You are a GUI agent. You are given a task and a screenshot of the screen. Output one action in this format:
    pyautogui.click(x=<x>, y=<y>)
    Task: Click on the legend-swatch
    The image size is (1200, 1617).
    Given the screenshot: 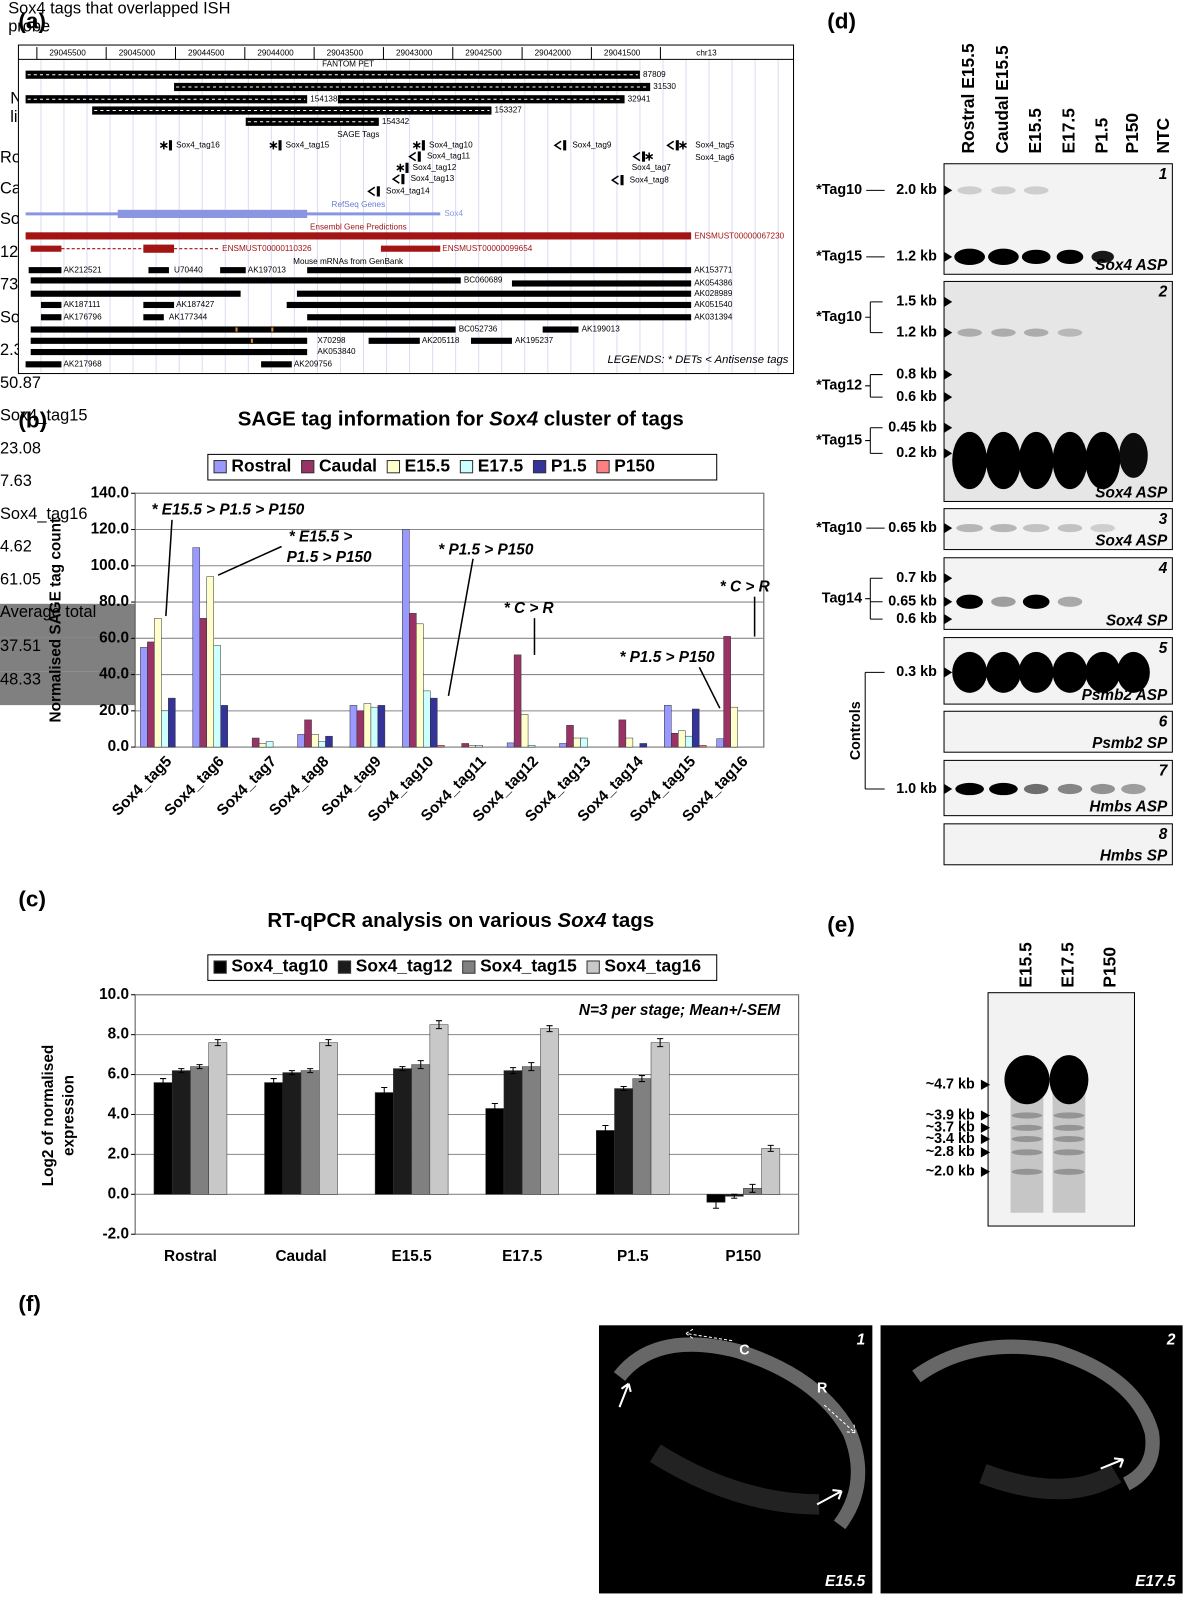 What is the action you would take?
    pyautogui.click(x=593, y=967)
    